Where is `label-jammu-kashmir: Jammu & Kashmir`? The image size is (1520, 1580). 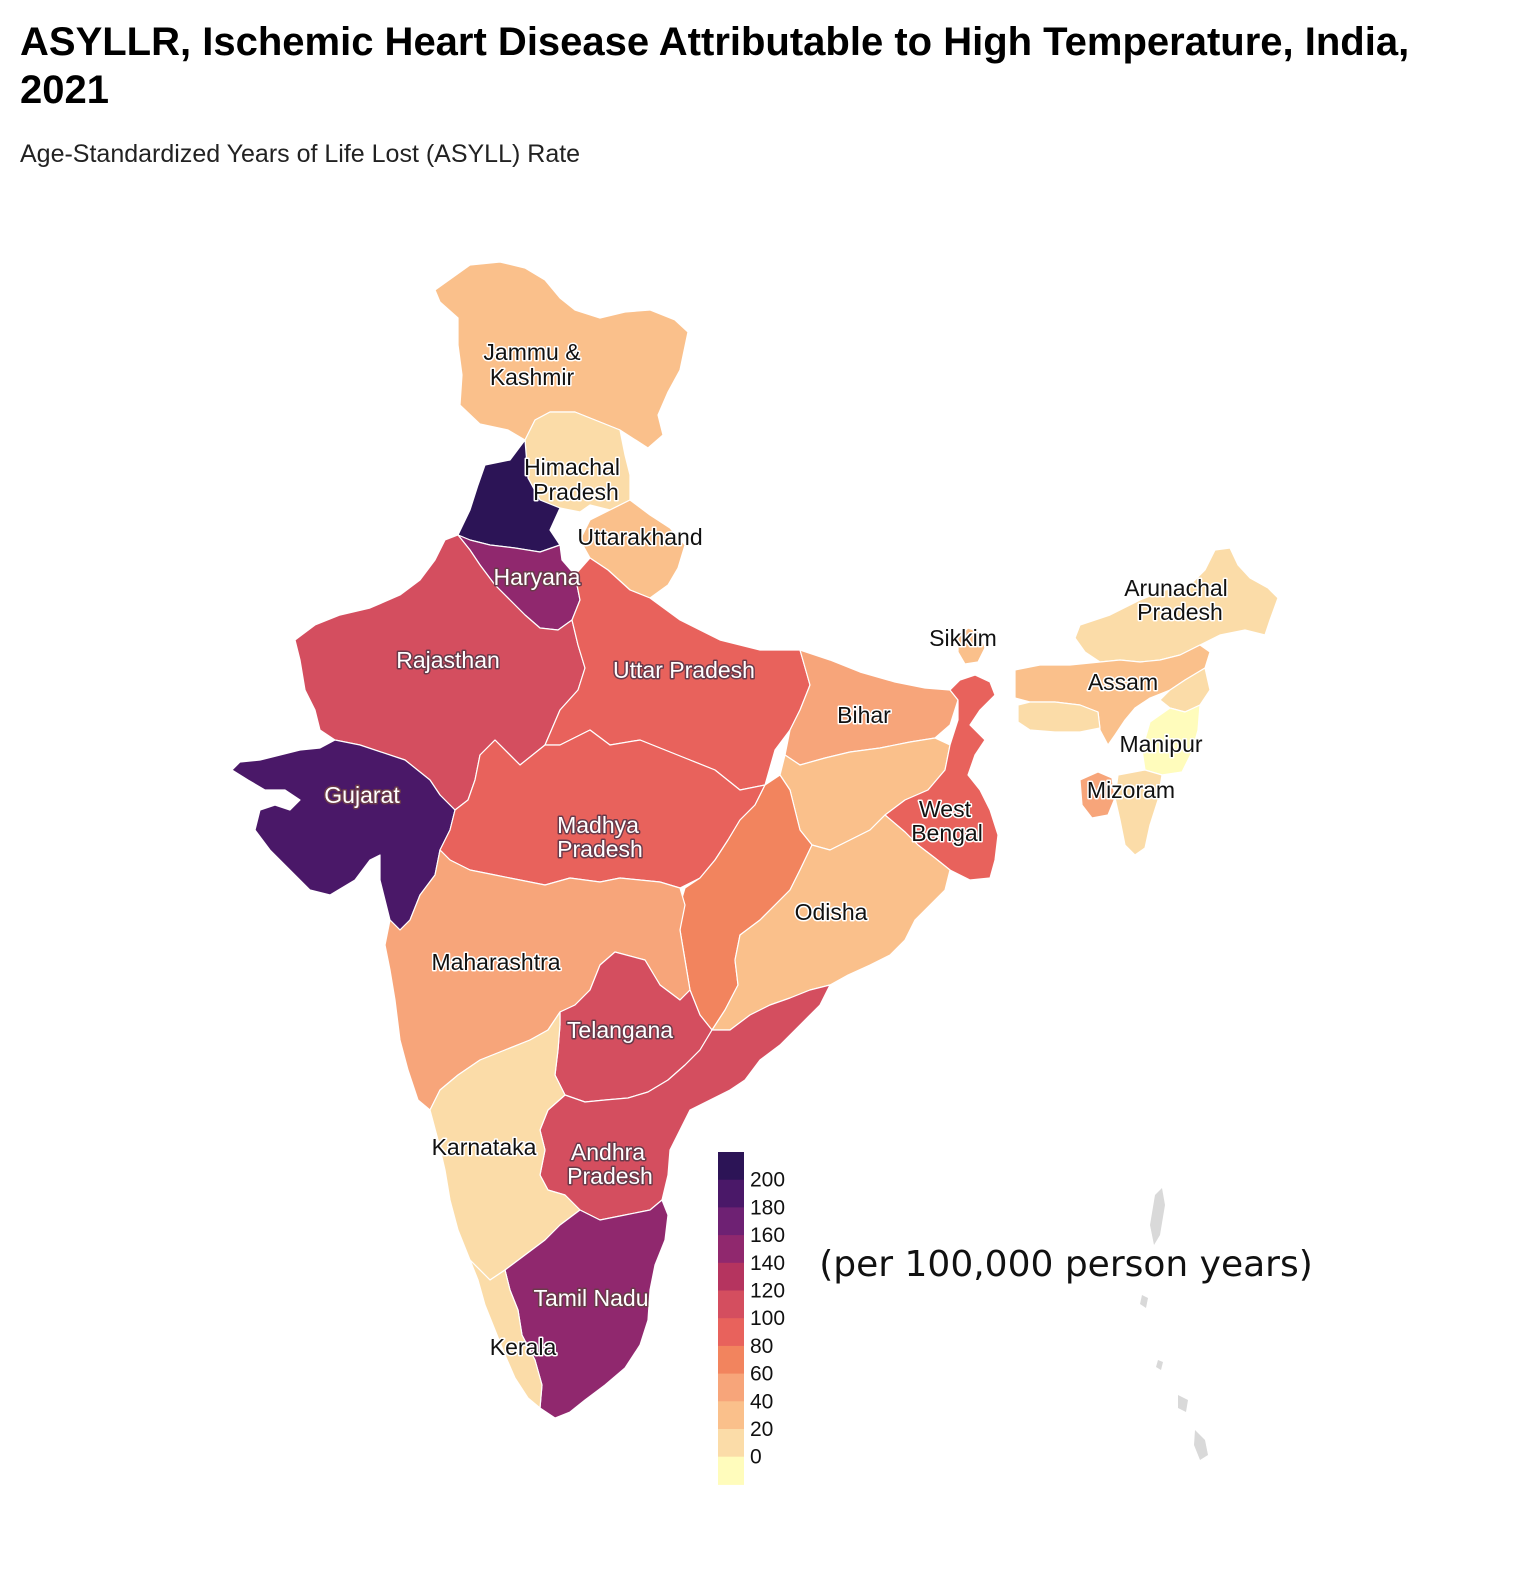 label-jammu-kashmir: Jammu & Kashmir is located at coordinates (531, 364).